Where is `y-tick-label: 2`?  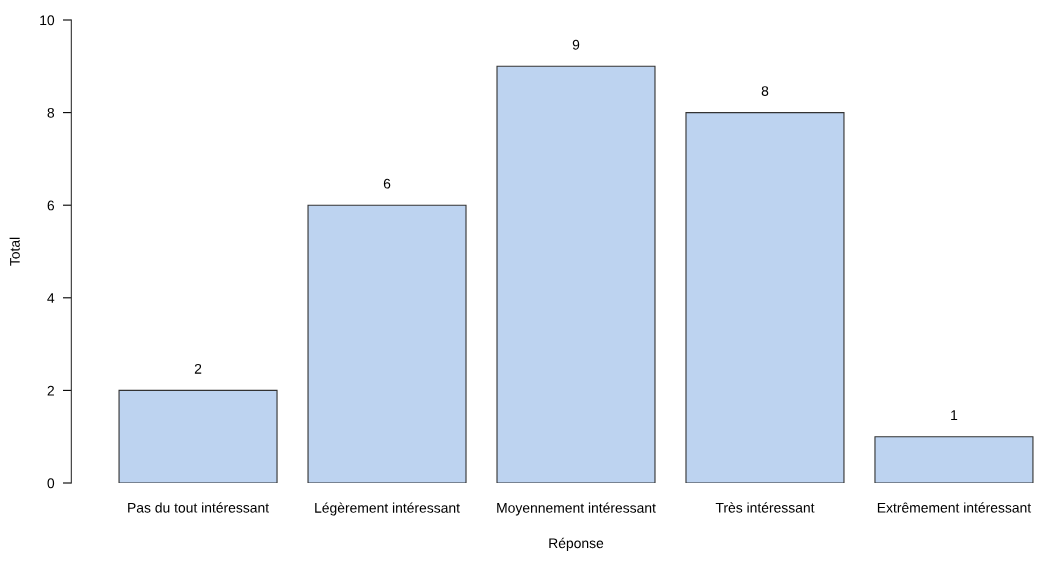
y-tick-label: 2 is located at coordinates (50, 390).